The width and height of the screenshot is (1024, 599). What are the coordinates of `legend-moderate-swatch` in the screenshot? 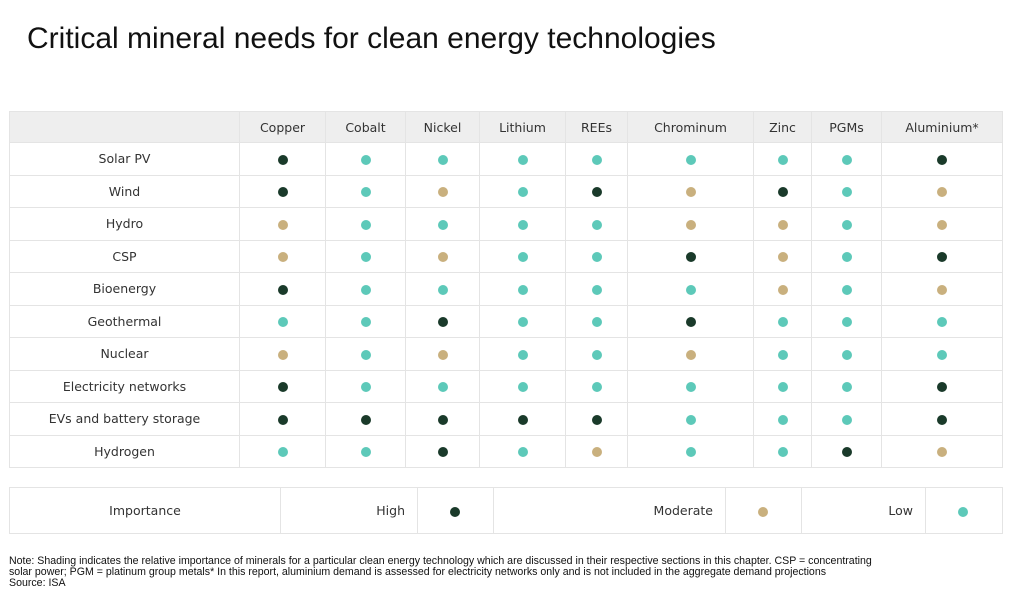 It's located at (763, 510).